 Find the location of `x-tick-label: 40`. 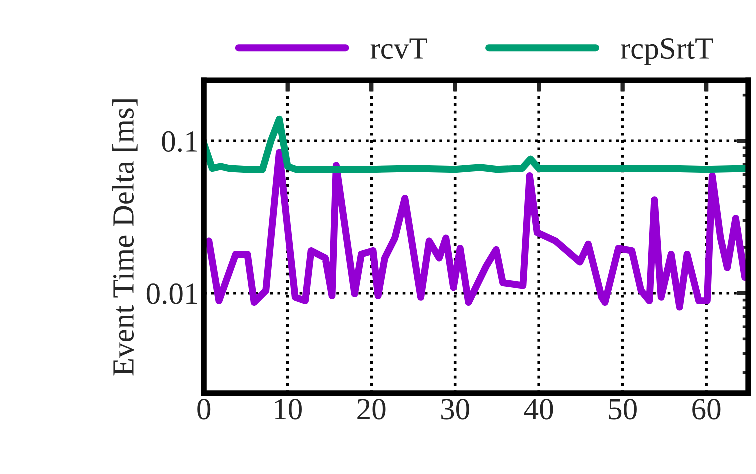

x-tick-label: 40 is located at coordinates (539, 409).